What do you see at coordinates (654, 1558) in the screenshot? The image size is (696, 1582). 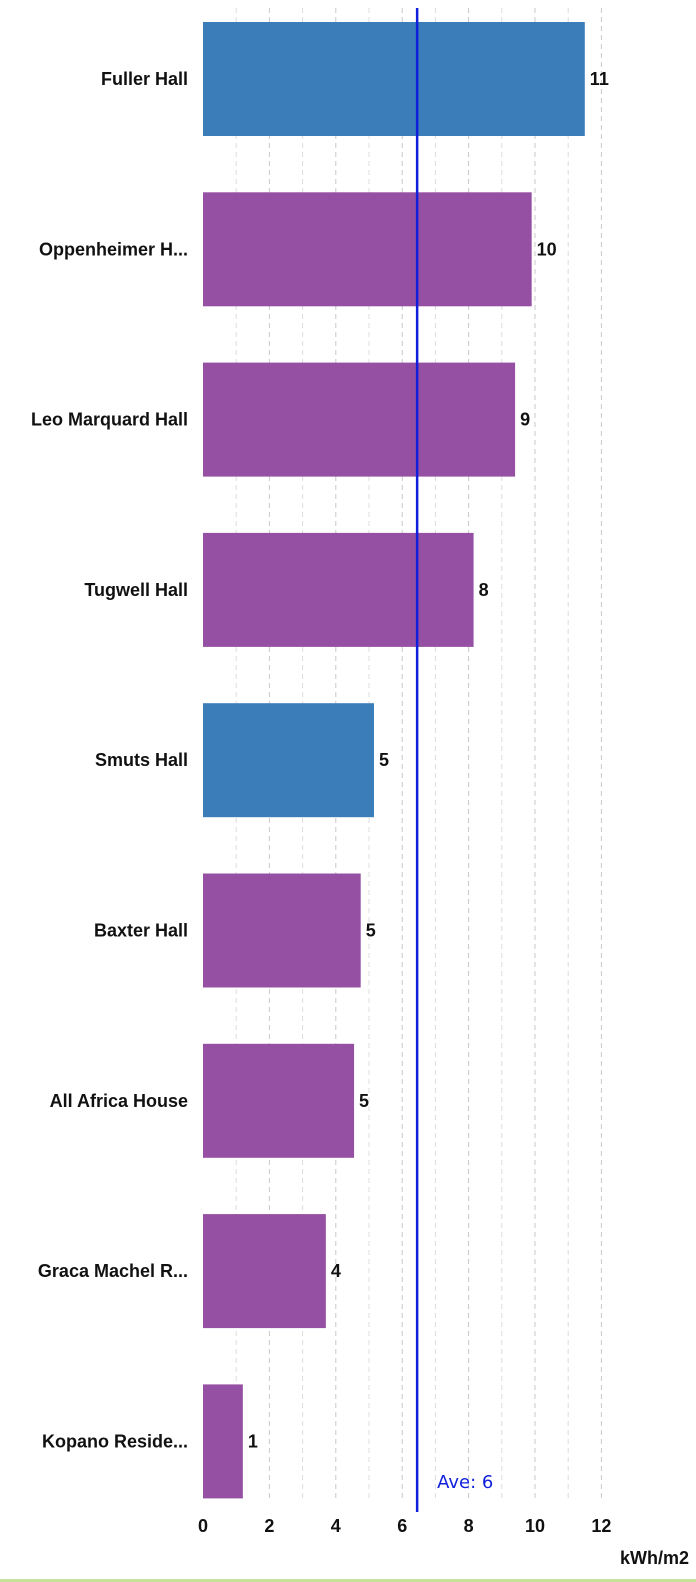 I see `x-axis-unit-label: kWh/m2` at bounding box center [654, 1558].